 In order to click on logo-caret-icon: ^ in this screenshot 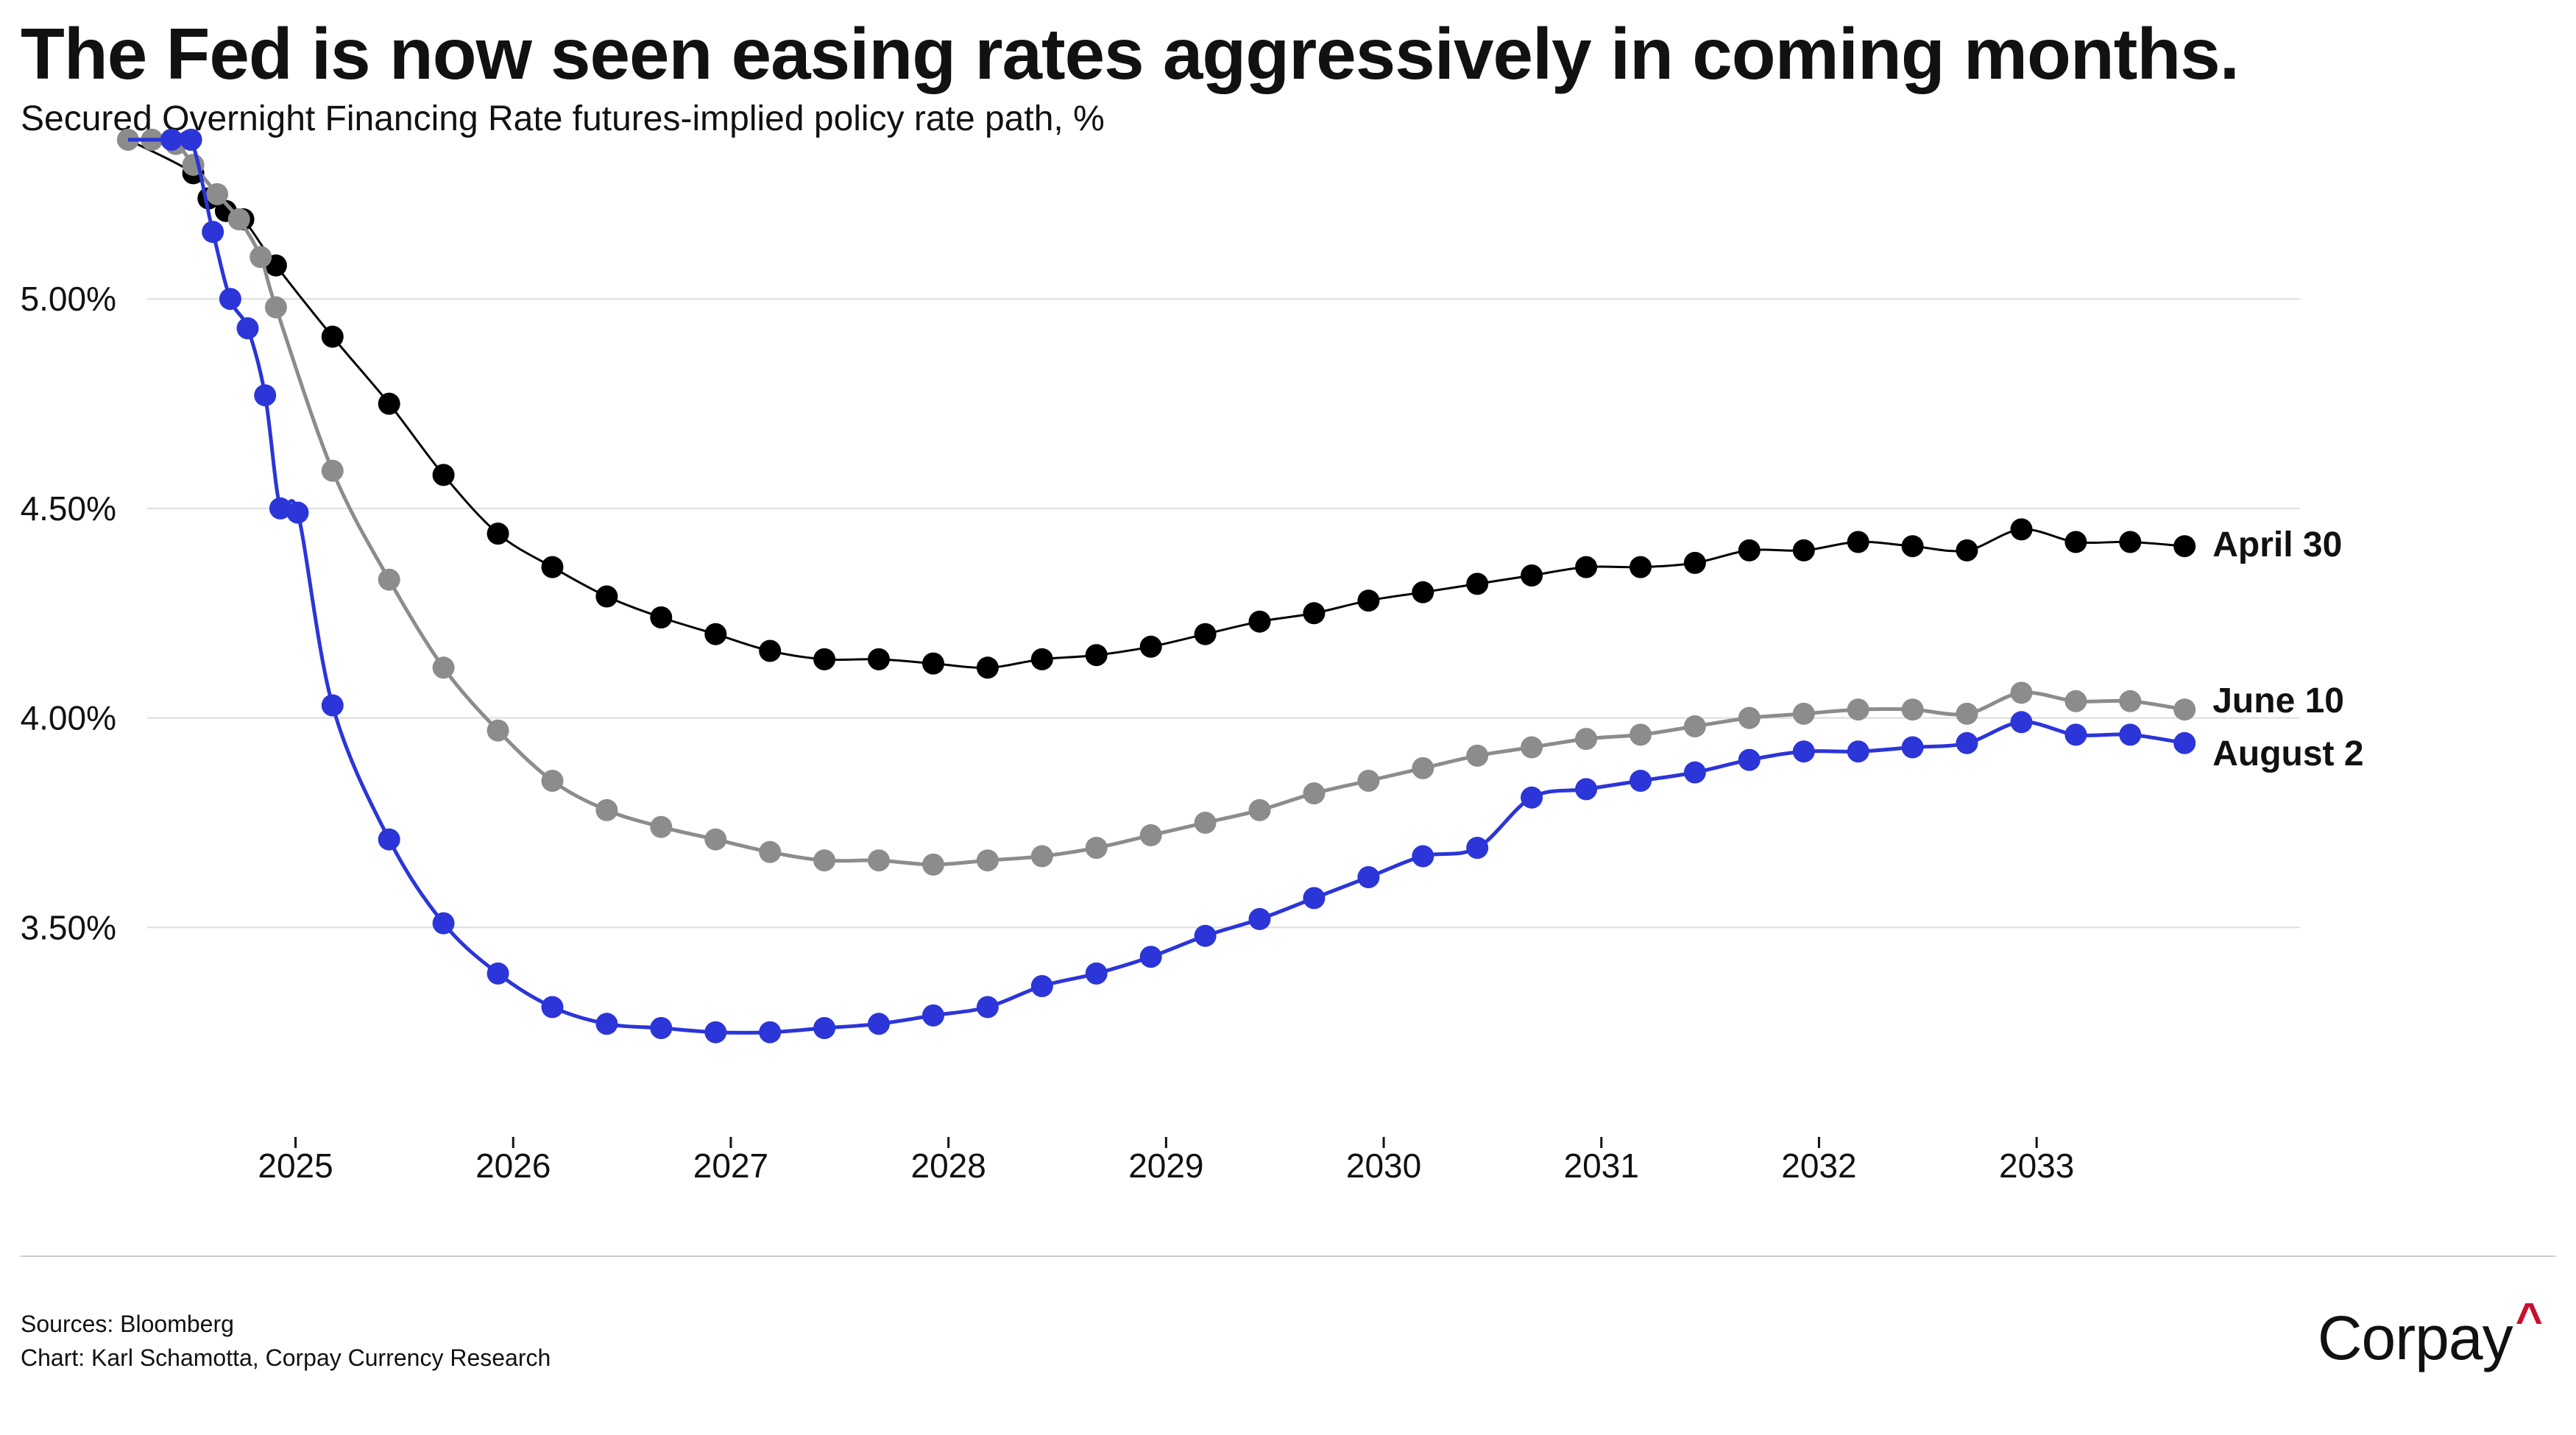, I will do `click(2529, 1319)`.